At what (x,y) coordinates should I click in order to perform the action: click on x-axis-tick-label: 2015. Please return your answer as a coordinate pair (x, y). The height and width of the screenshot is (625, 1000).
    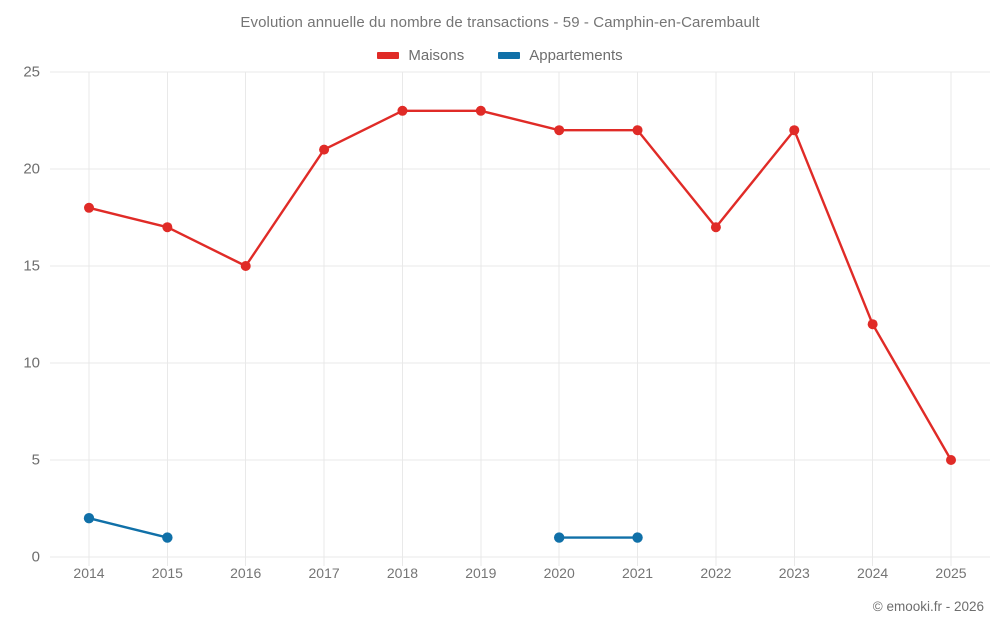
    Looking at the image, I should click on (167, 573).